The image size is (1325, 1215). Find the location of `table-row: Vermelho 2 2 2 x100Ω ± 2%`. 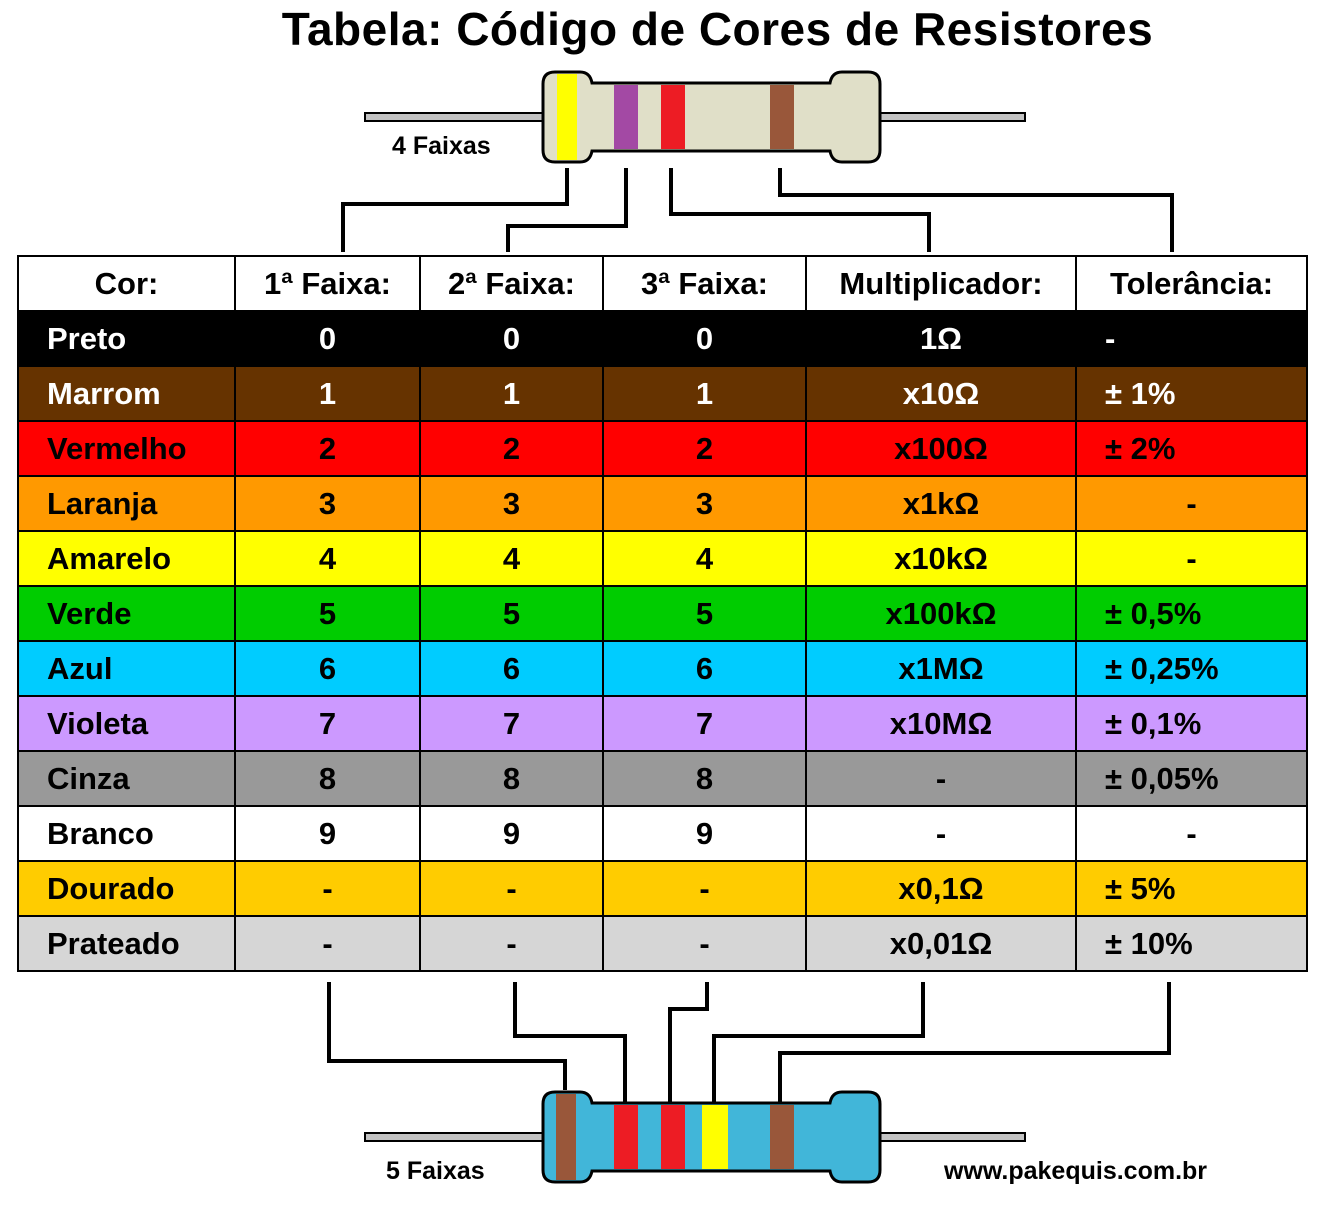

table-row: Vermelho 2 2 2 x100Ω ± 2% is located at coordinates (662, 448).